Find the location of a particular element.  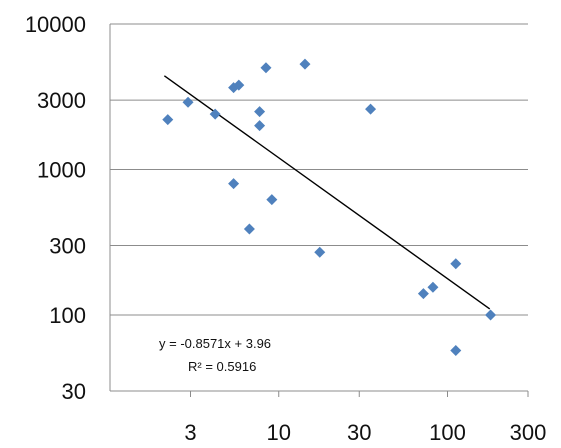

x-tick-label: 3 is located at coordinates (190, 432).